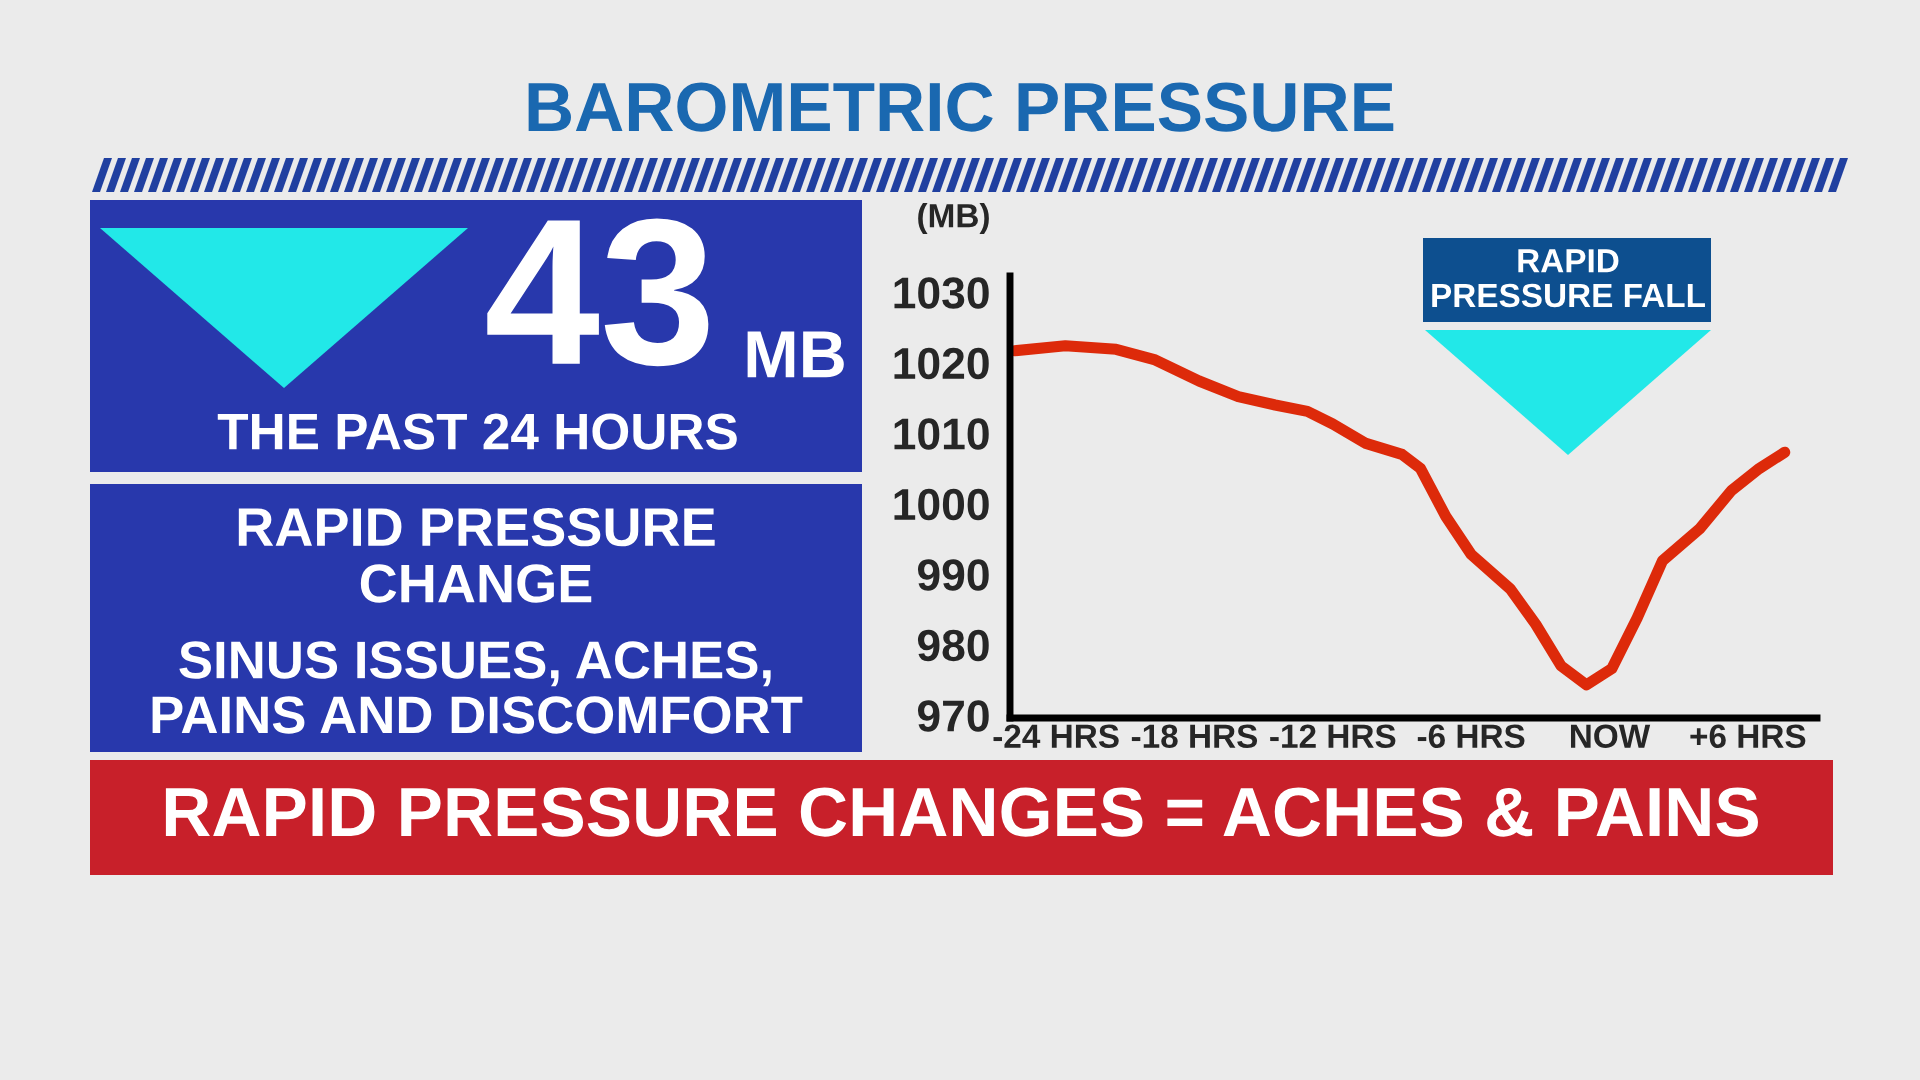  What do you see at coordinates (477, 687) in the screenshot?
I see `text: SINUS ISSUES, ACHES, PAINS AND DISCOMFORT` at bounding box center [477, 687].